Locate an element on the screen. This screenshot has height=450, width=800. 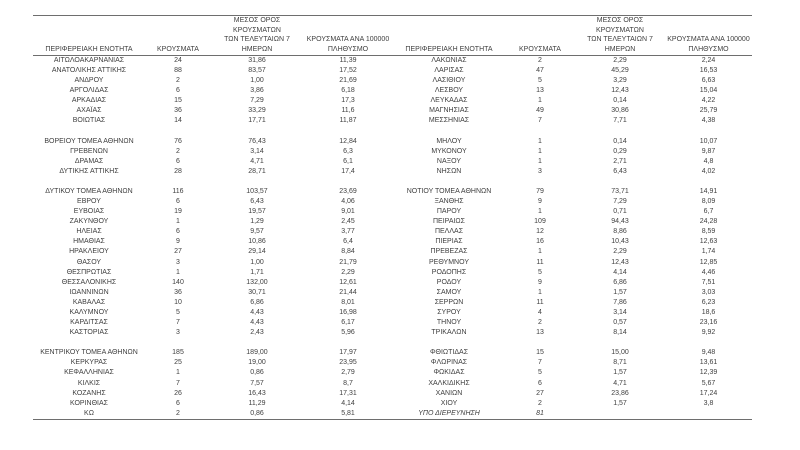
value-cell: 10,86 is located at coordinates (257, 242).